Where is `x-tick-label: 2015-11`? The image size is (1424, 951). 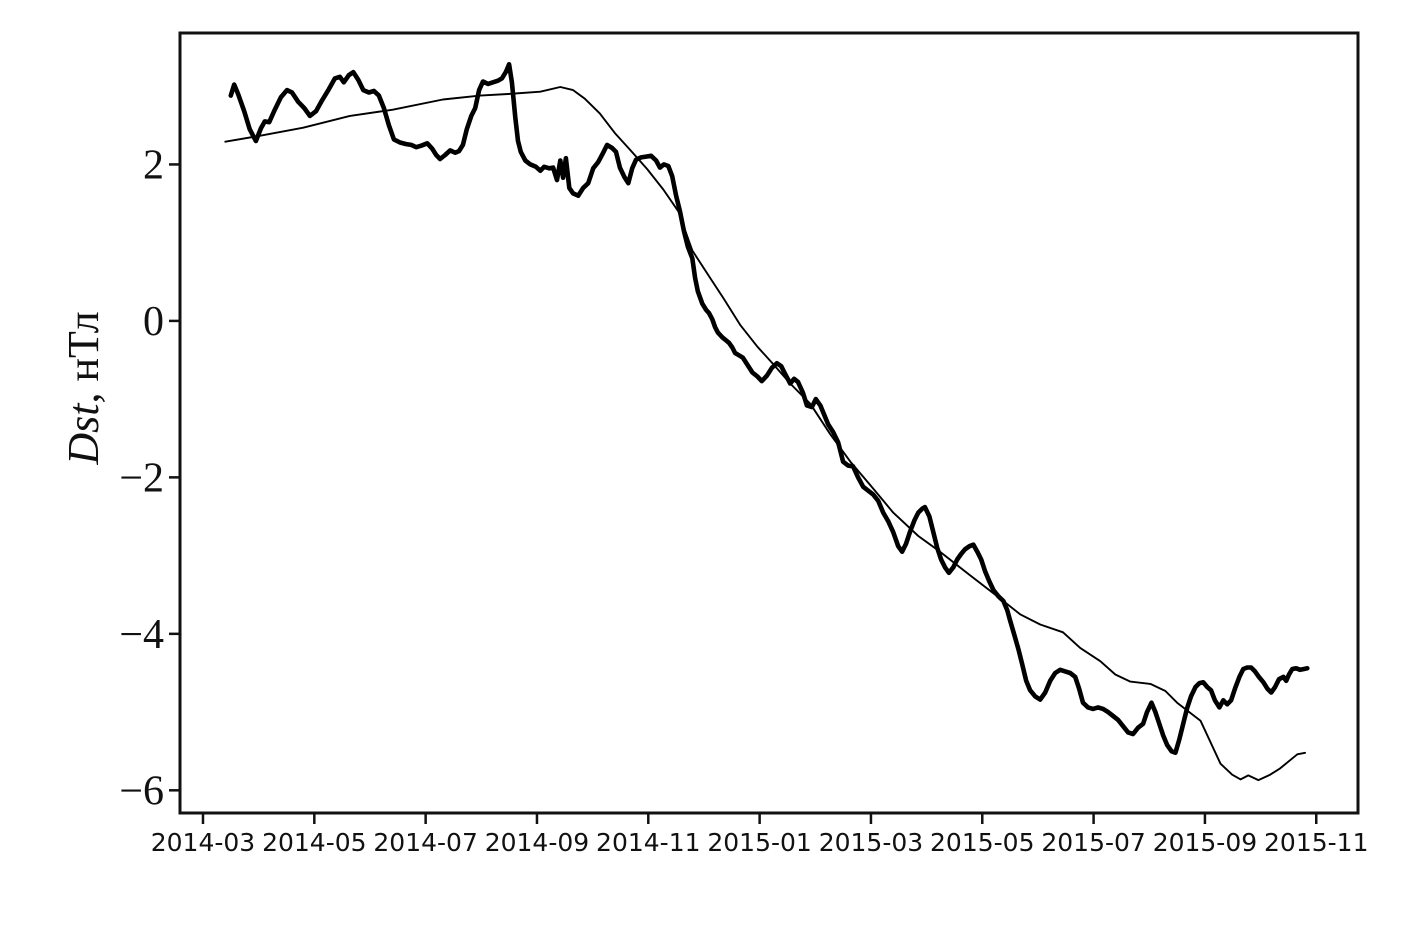 x-tick-label: 2015-11 is located at coordinates (1316, 842).